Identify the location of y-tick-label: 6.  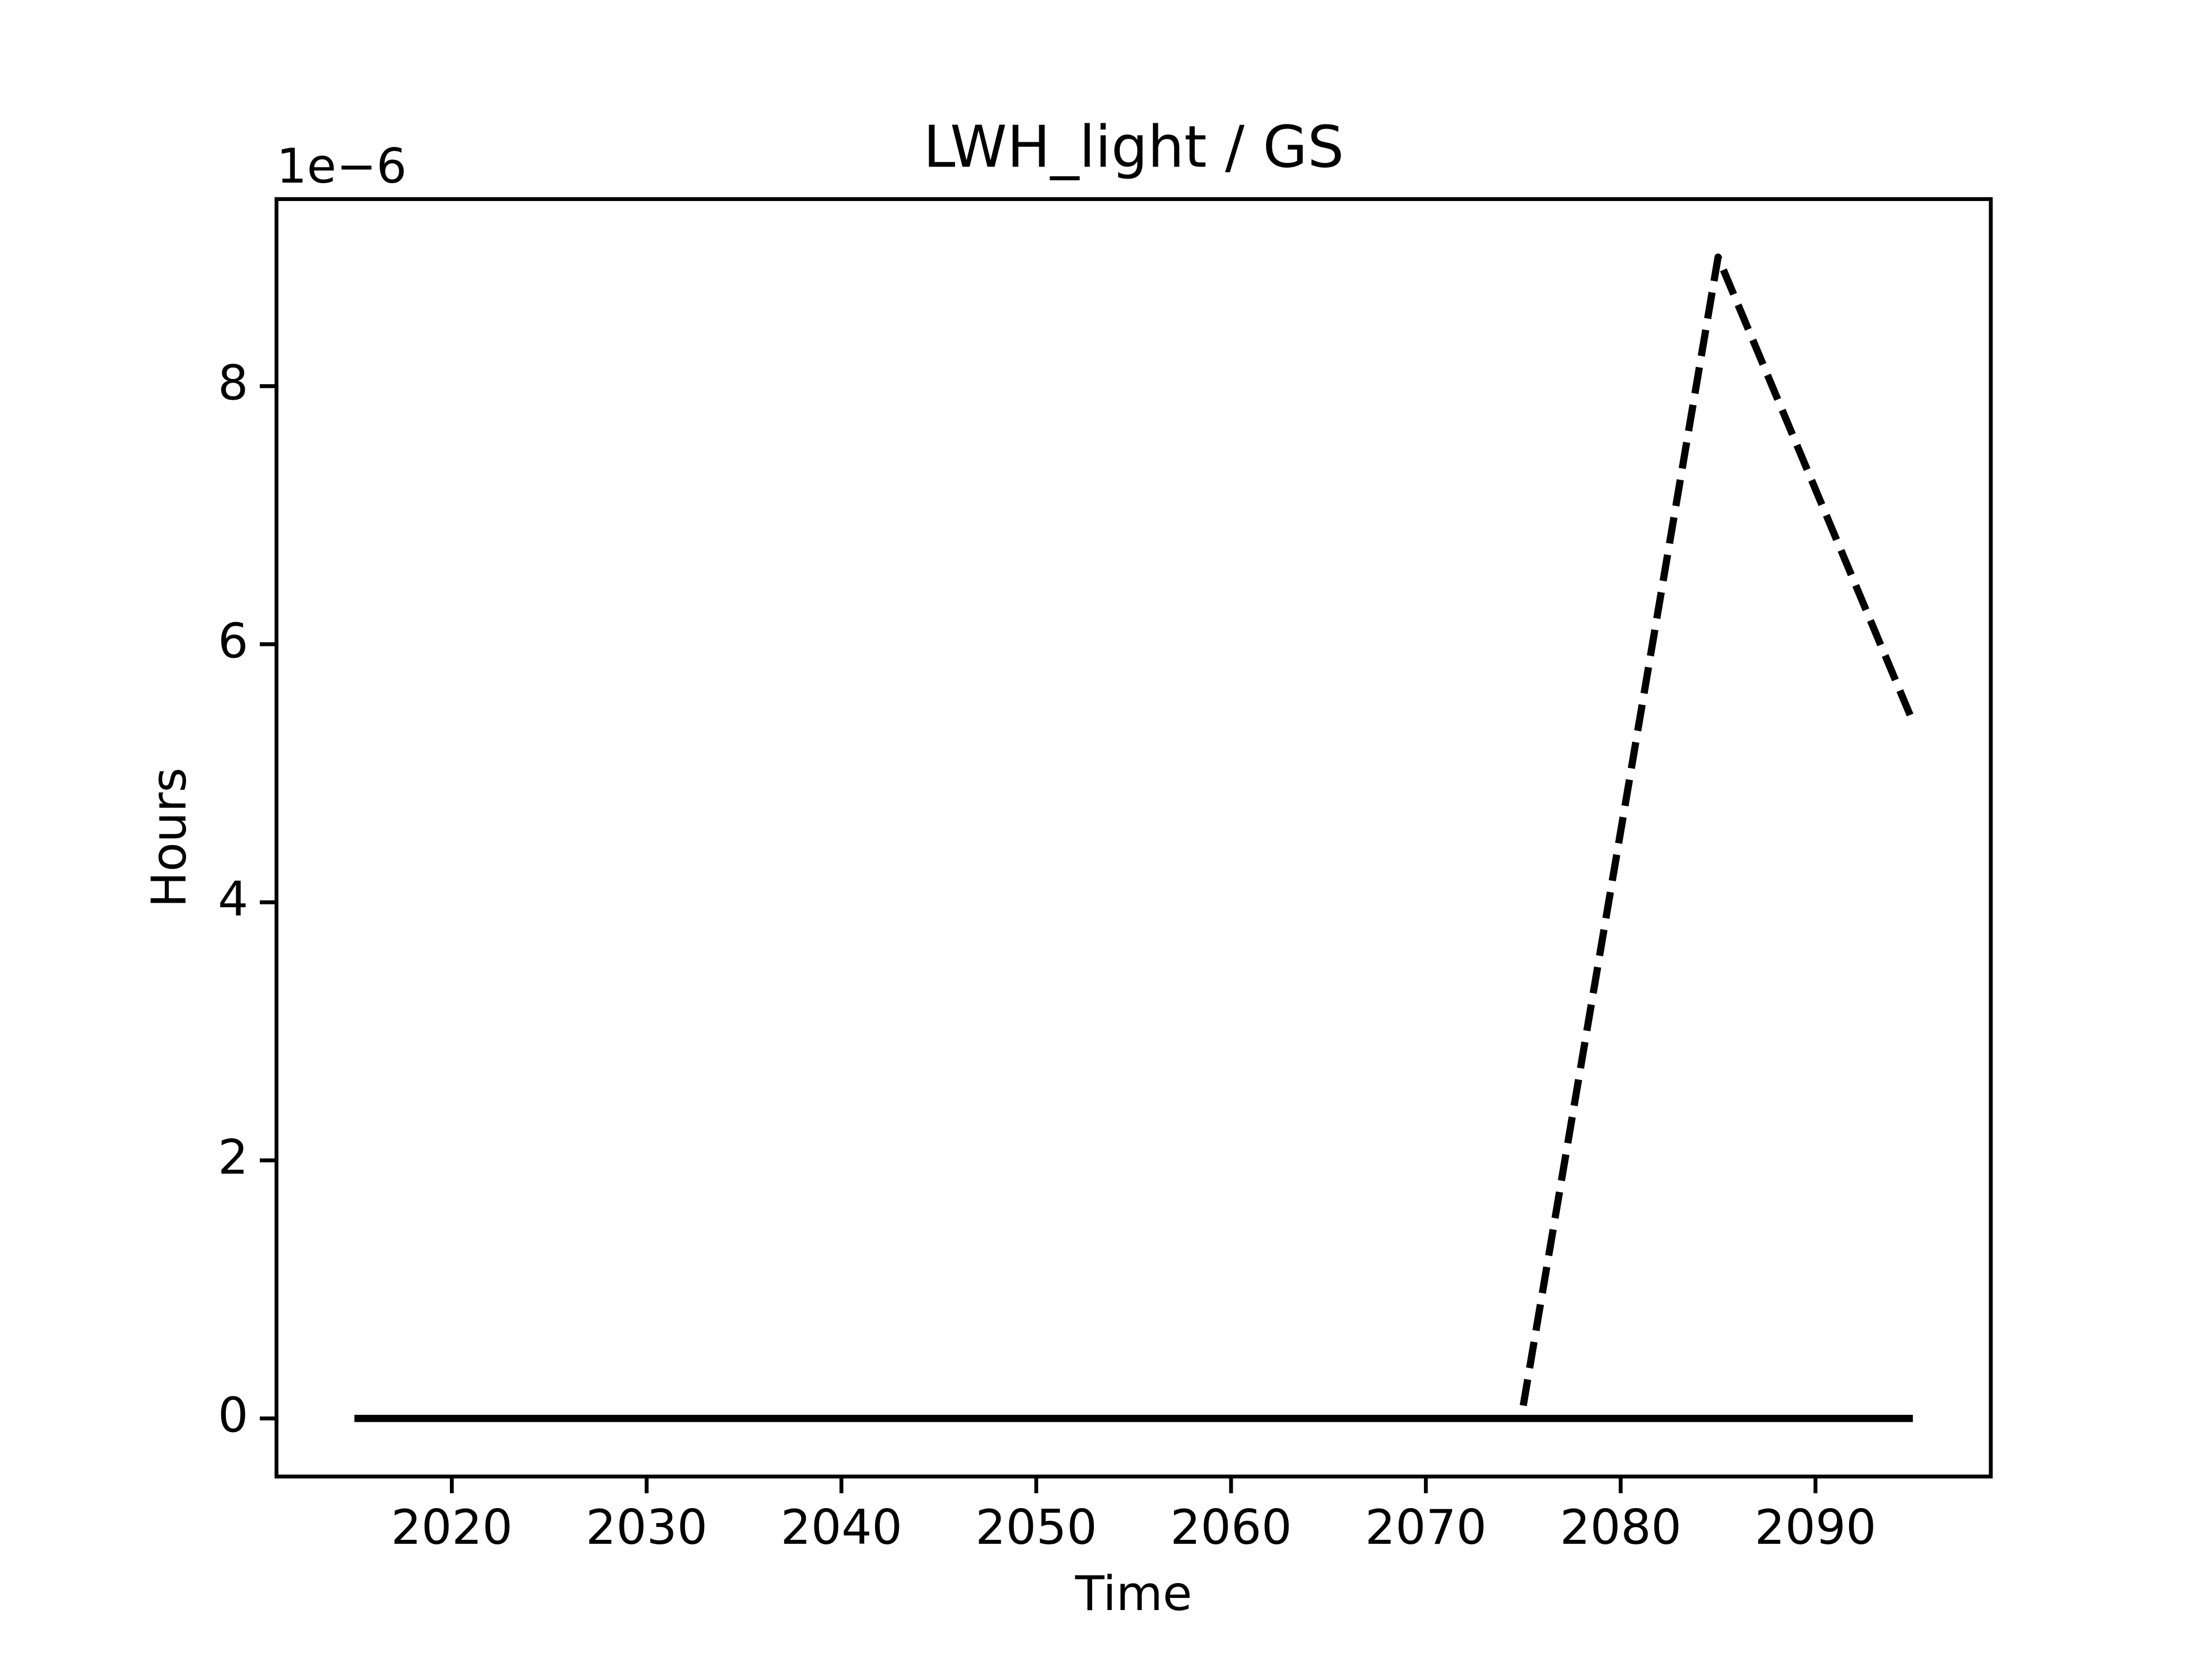
(233, 641).